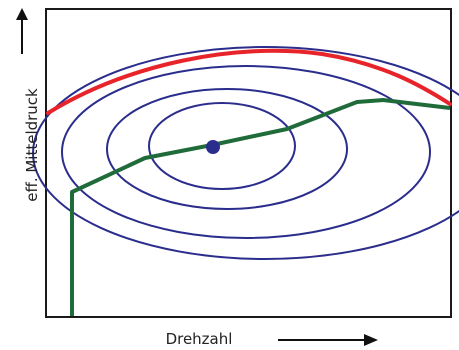 The image size is (459, 350). What do you see at coordinates (22, 14) in the screenshot?
I see `y-axis-arrow-icon` at bounding box center [22, 14].